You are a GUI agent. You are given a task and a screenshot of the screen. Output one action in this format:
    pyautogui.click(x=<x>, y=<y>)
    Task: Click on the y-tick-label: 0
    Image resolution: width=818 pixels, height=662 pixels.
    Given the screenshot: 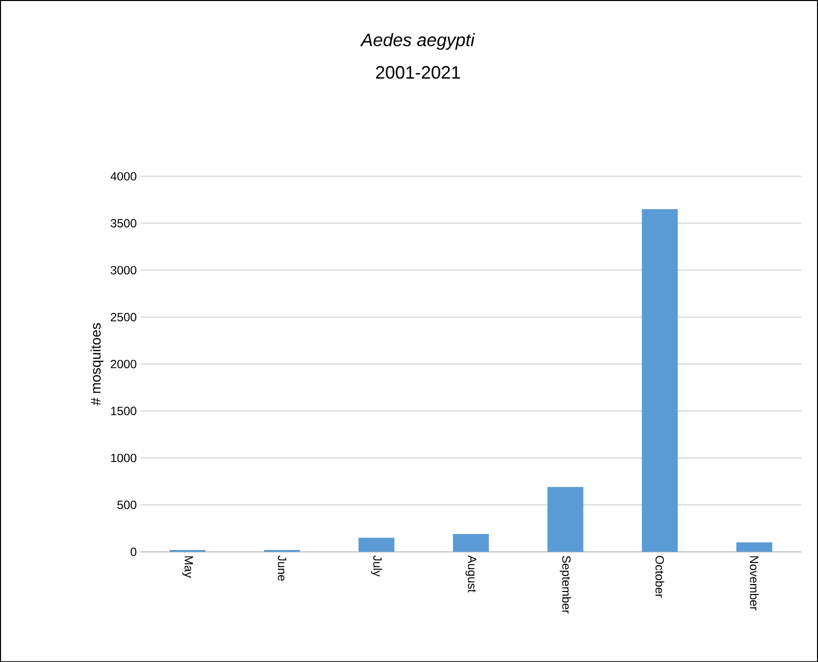 What is the action you would take?
    pyautogui.click(x=133, y=552)
    